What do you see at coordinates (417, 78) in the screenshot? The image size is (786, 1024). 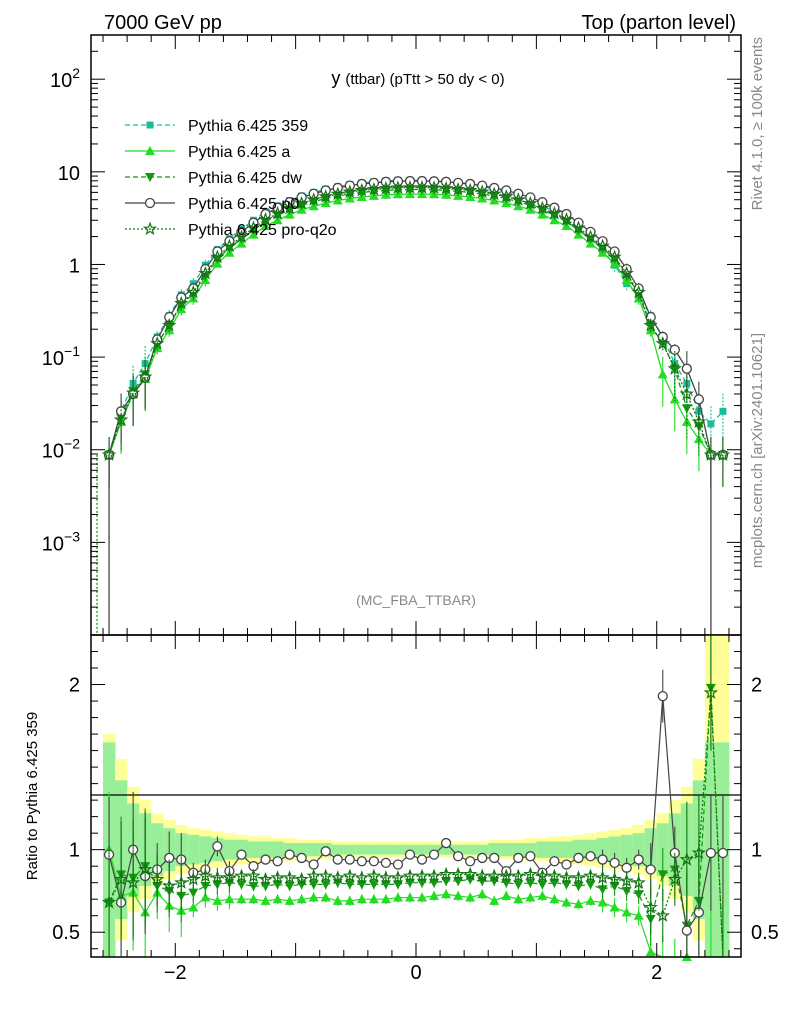 I see `plot-title: y (ttbar) (pTtt > 50 dy < 0)` at bounding box center [417, 78].